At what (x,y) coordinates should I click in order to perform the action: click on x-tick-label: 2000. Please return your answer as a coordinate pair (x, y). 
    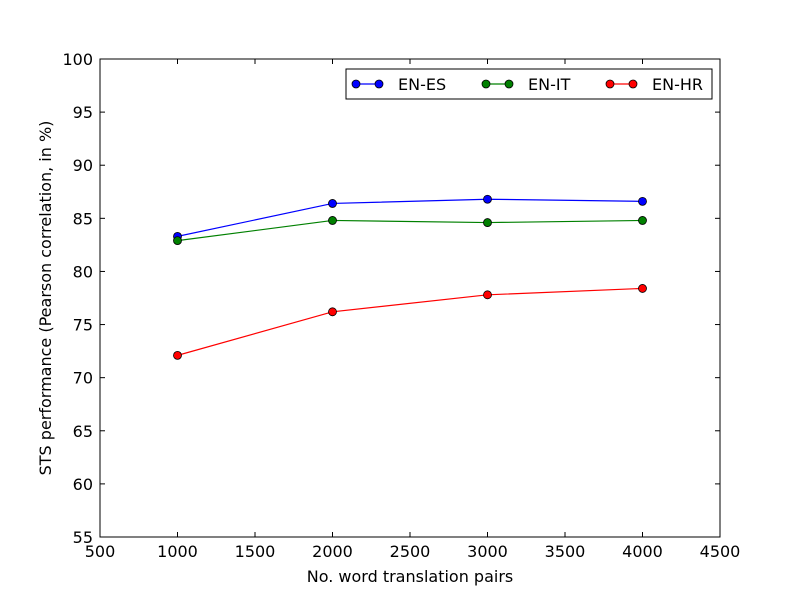
    Looking at the image, I should click on (332, 551).